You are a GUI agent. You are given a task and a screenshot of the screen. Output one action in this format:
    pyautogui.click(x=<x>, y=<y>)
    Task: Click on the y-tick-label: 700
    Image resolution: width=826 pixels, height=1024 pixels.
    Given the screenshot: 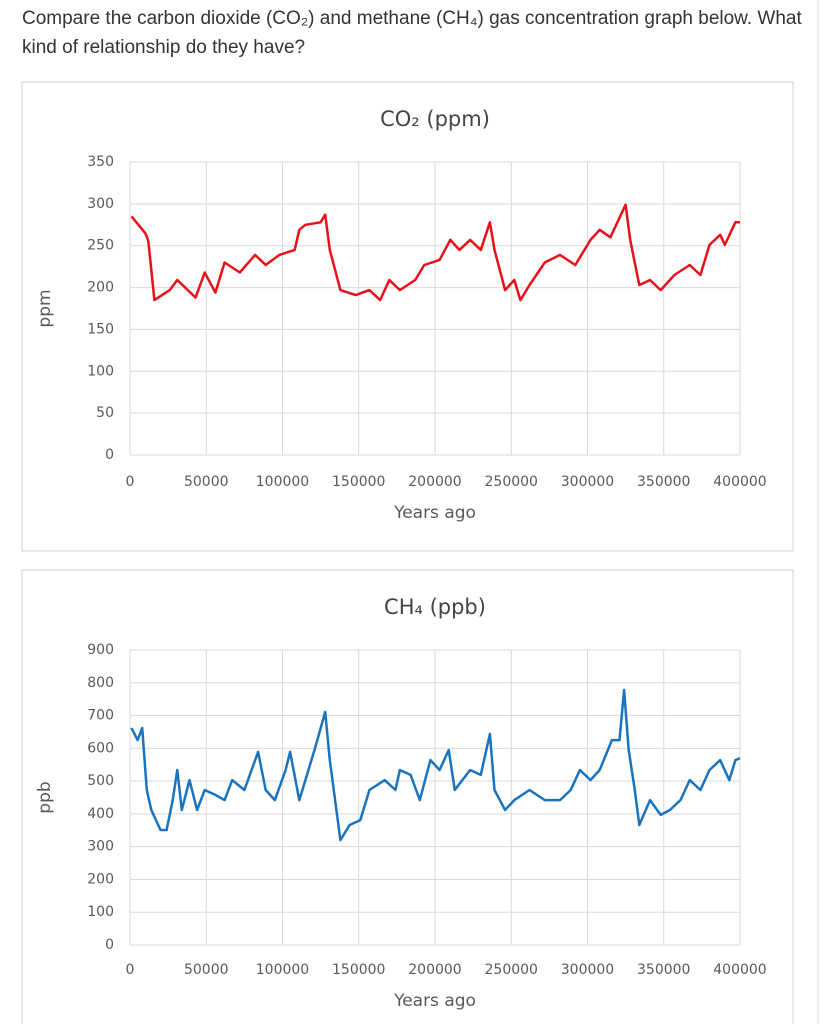 What is the action you would take?
    pyautogui.click(x=100, y=716)
    